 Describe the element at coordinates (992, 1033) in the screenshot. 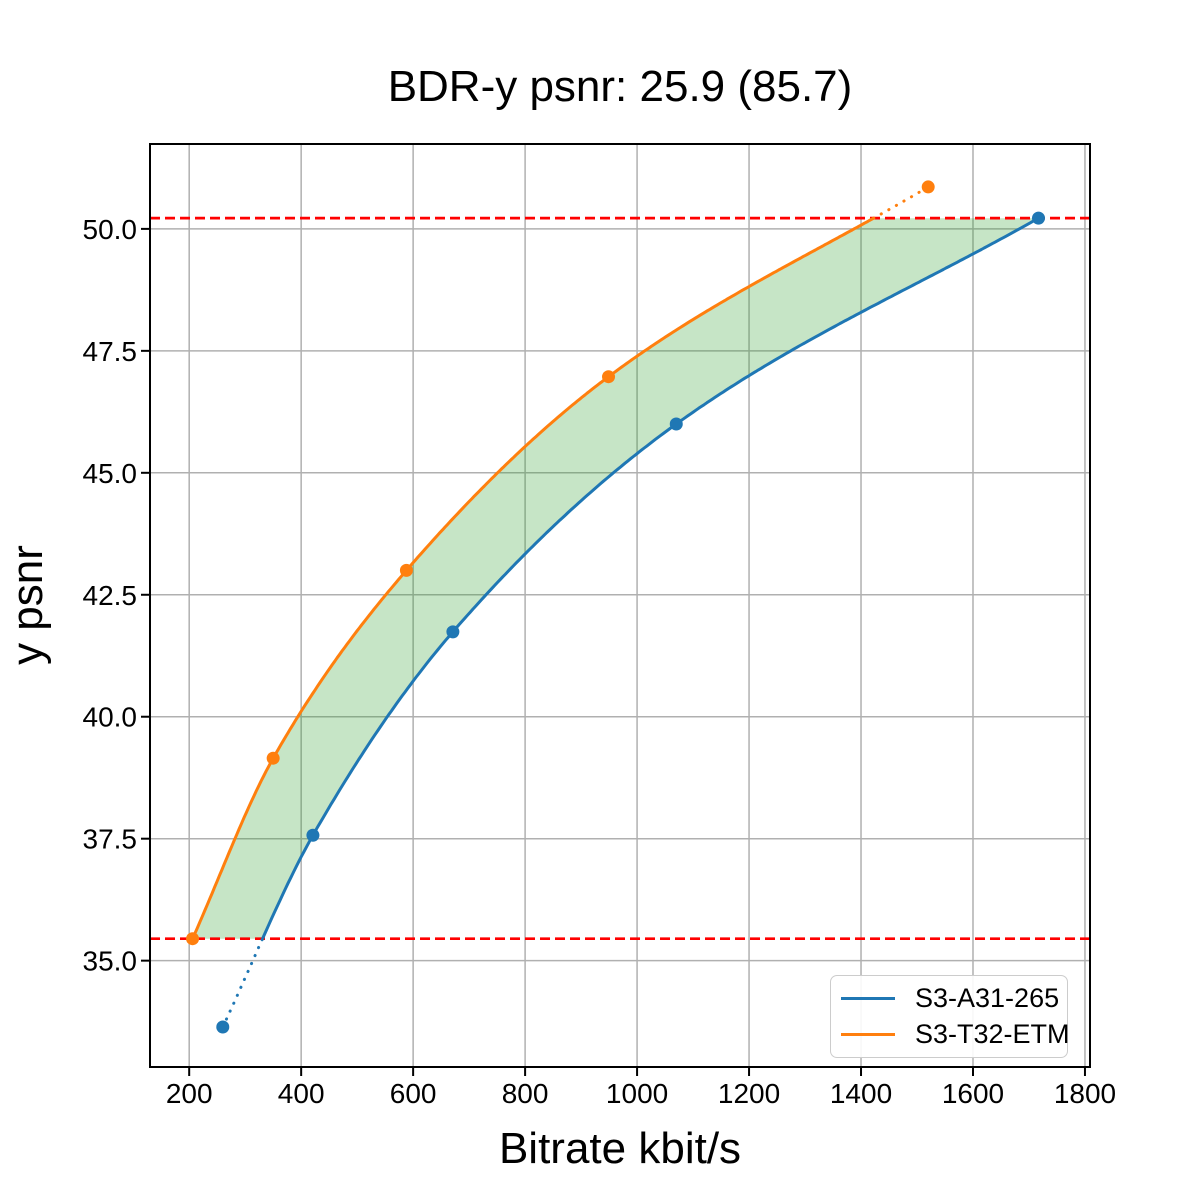

I see `legend-label-series-2: S3-T32-ETM` at that location.